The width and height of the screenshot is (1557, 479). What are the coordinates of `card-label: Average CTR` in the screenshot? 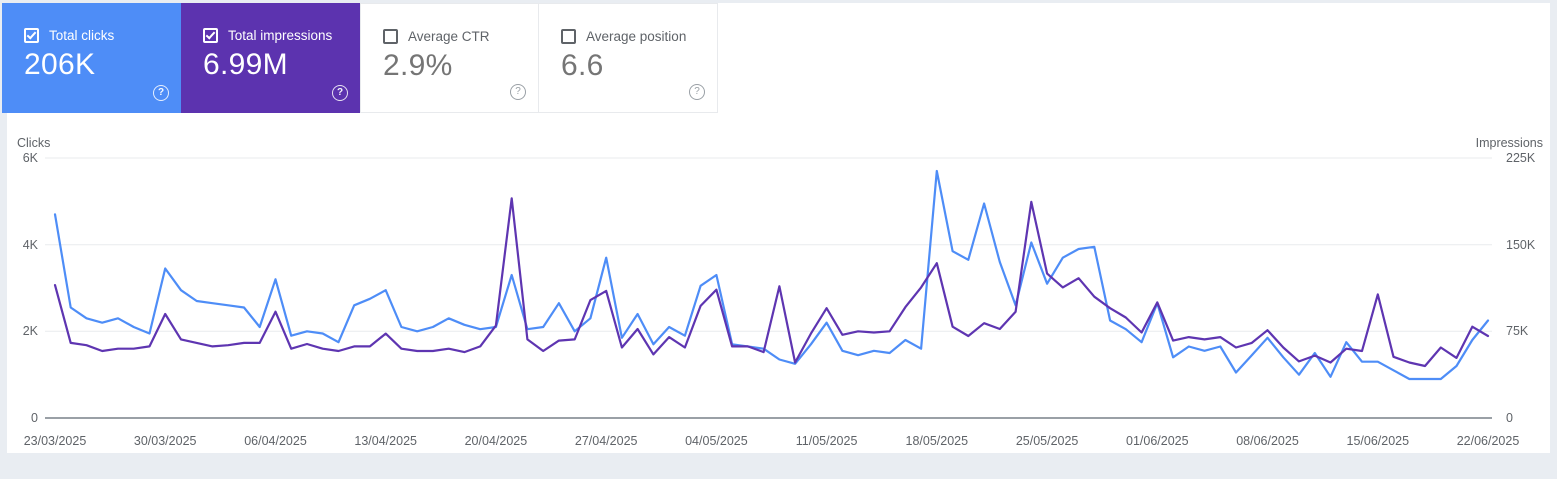 It's located at (449, 36).